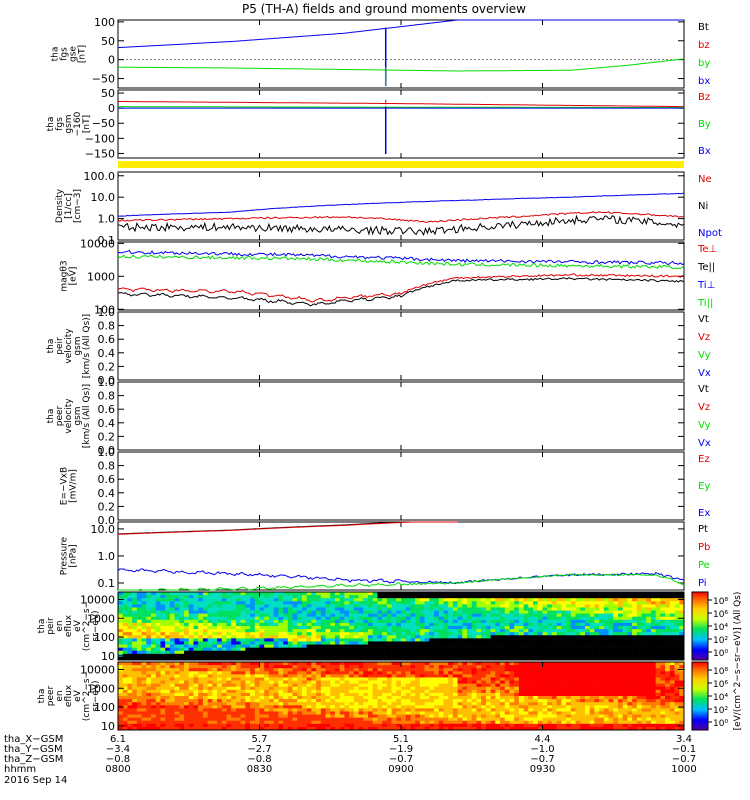  What do you see at coordinates (60, 625) in the screenshot?
I see `y-axis-label-line: en` at bounding box center [60, 625].